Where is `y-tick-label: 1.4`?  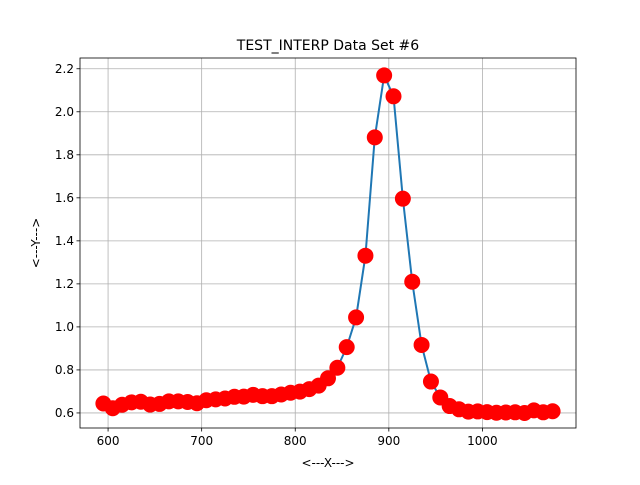
y-tick-label: 1.4 is located at coordinates (64, 241).